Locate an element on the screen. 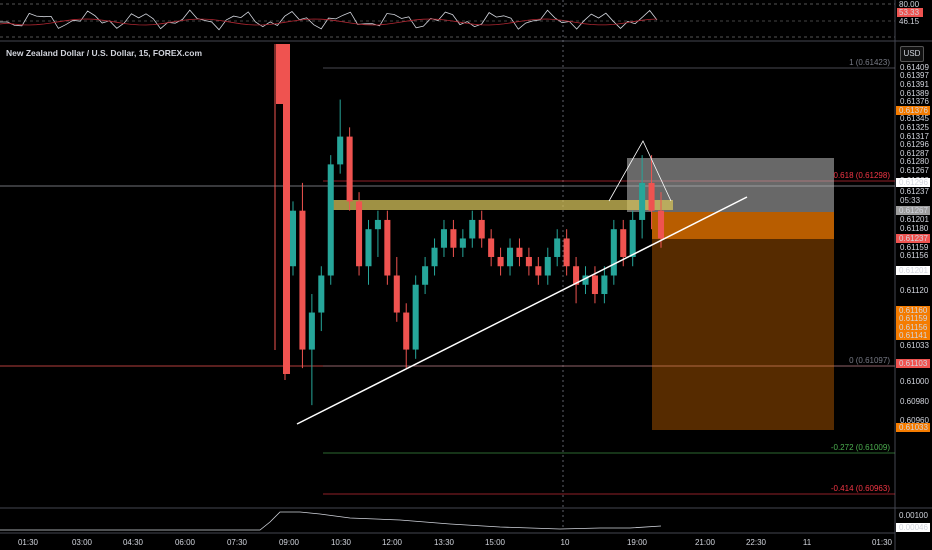 The height and width of the screenshot is (550, 932). time-tick: 01:30 is located at coordinates (28, 542).